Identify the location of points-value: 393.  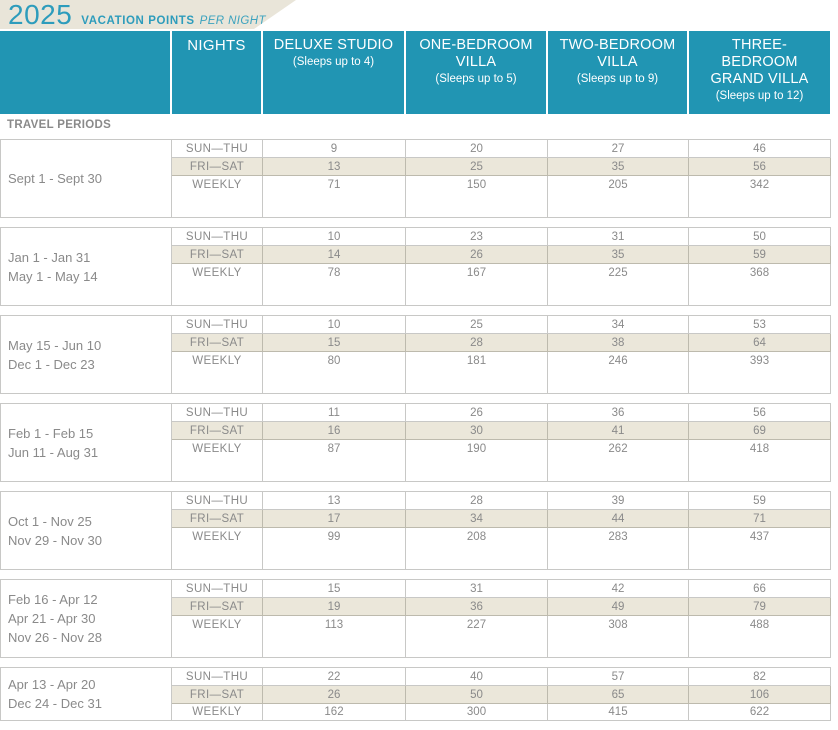
(759, 372).